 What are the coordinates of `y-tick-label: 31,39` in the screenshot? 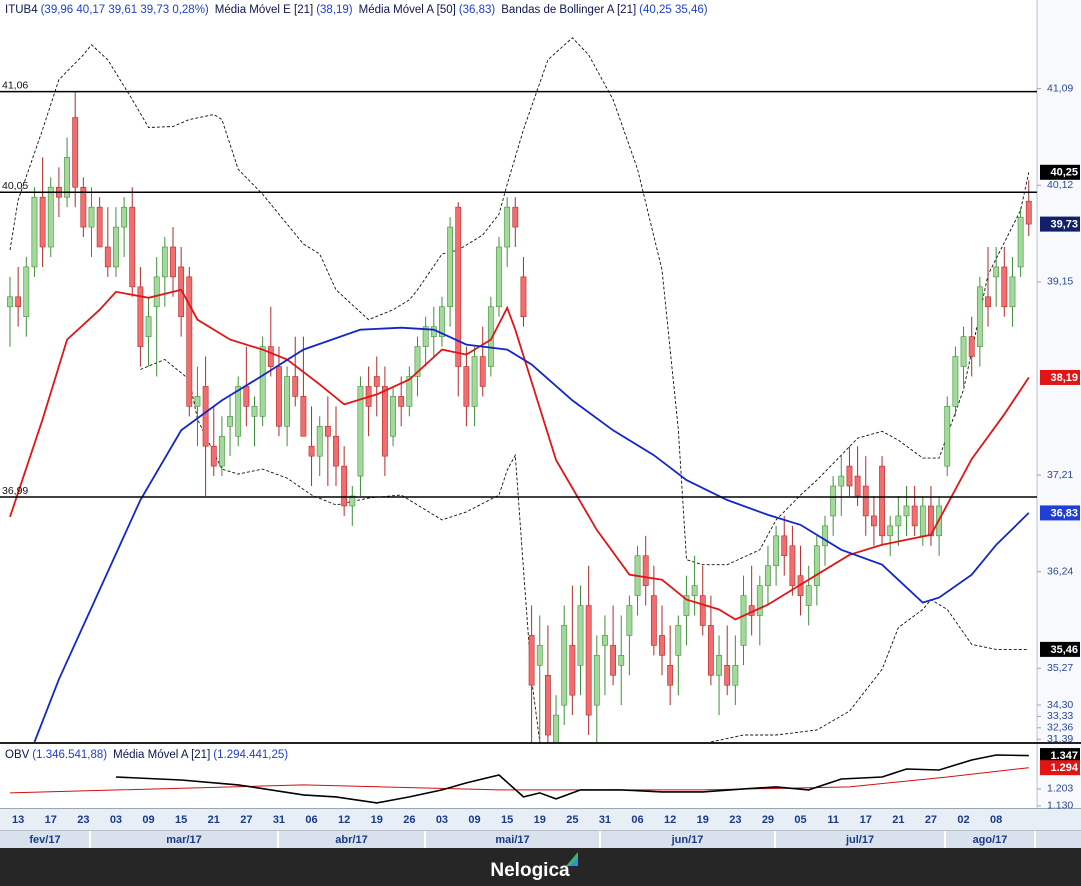 It's located at (1060, 739).